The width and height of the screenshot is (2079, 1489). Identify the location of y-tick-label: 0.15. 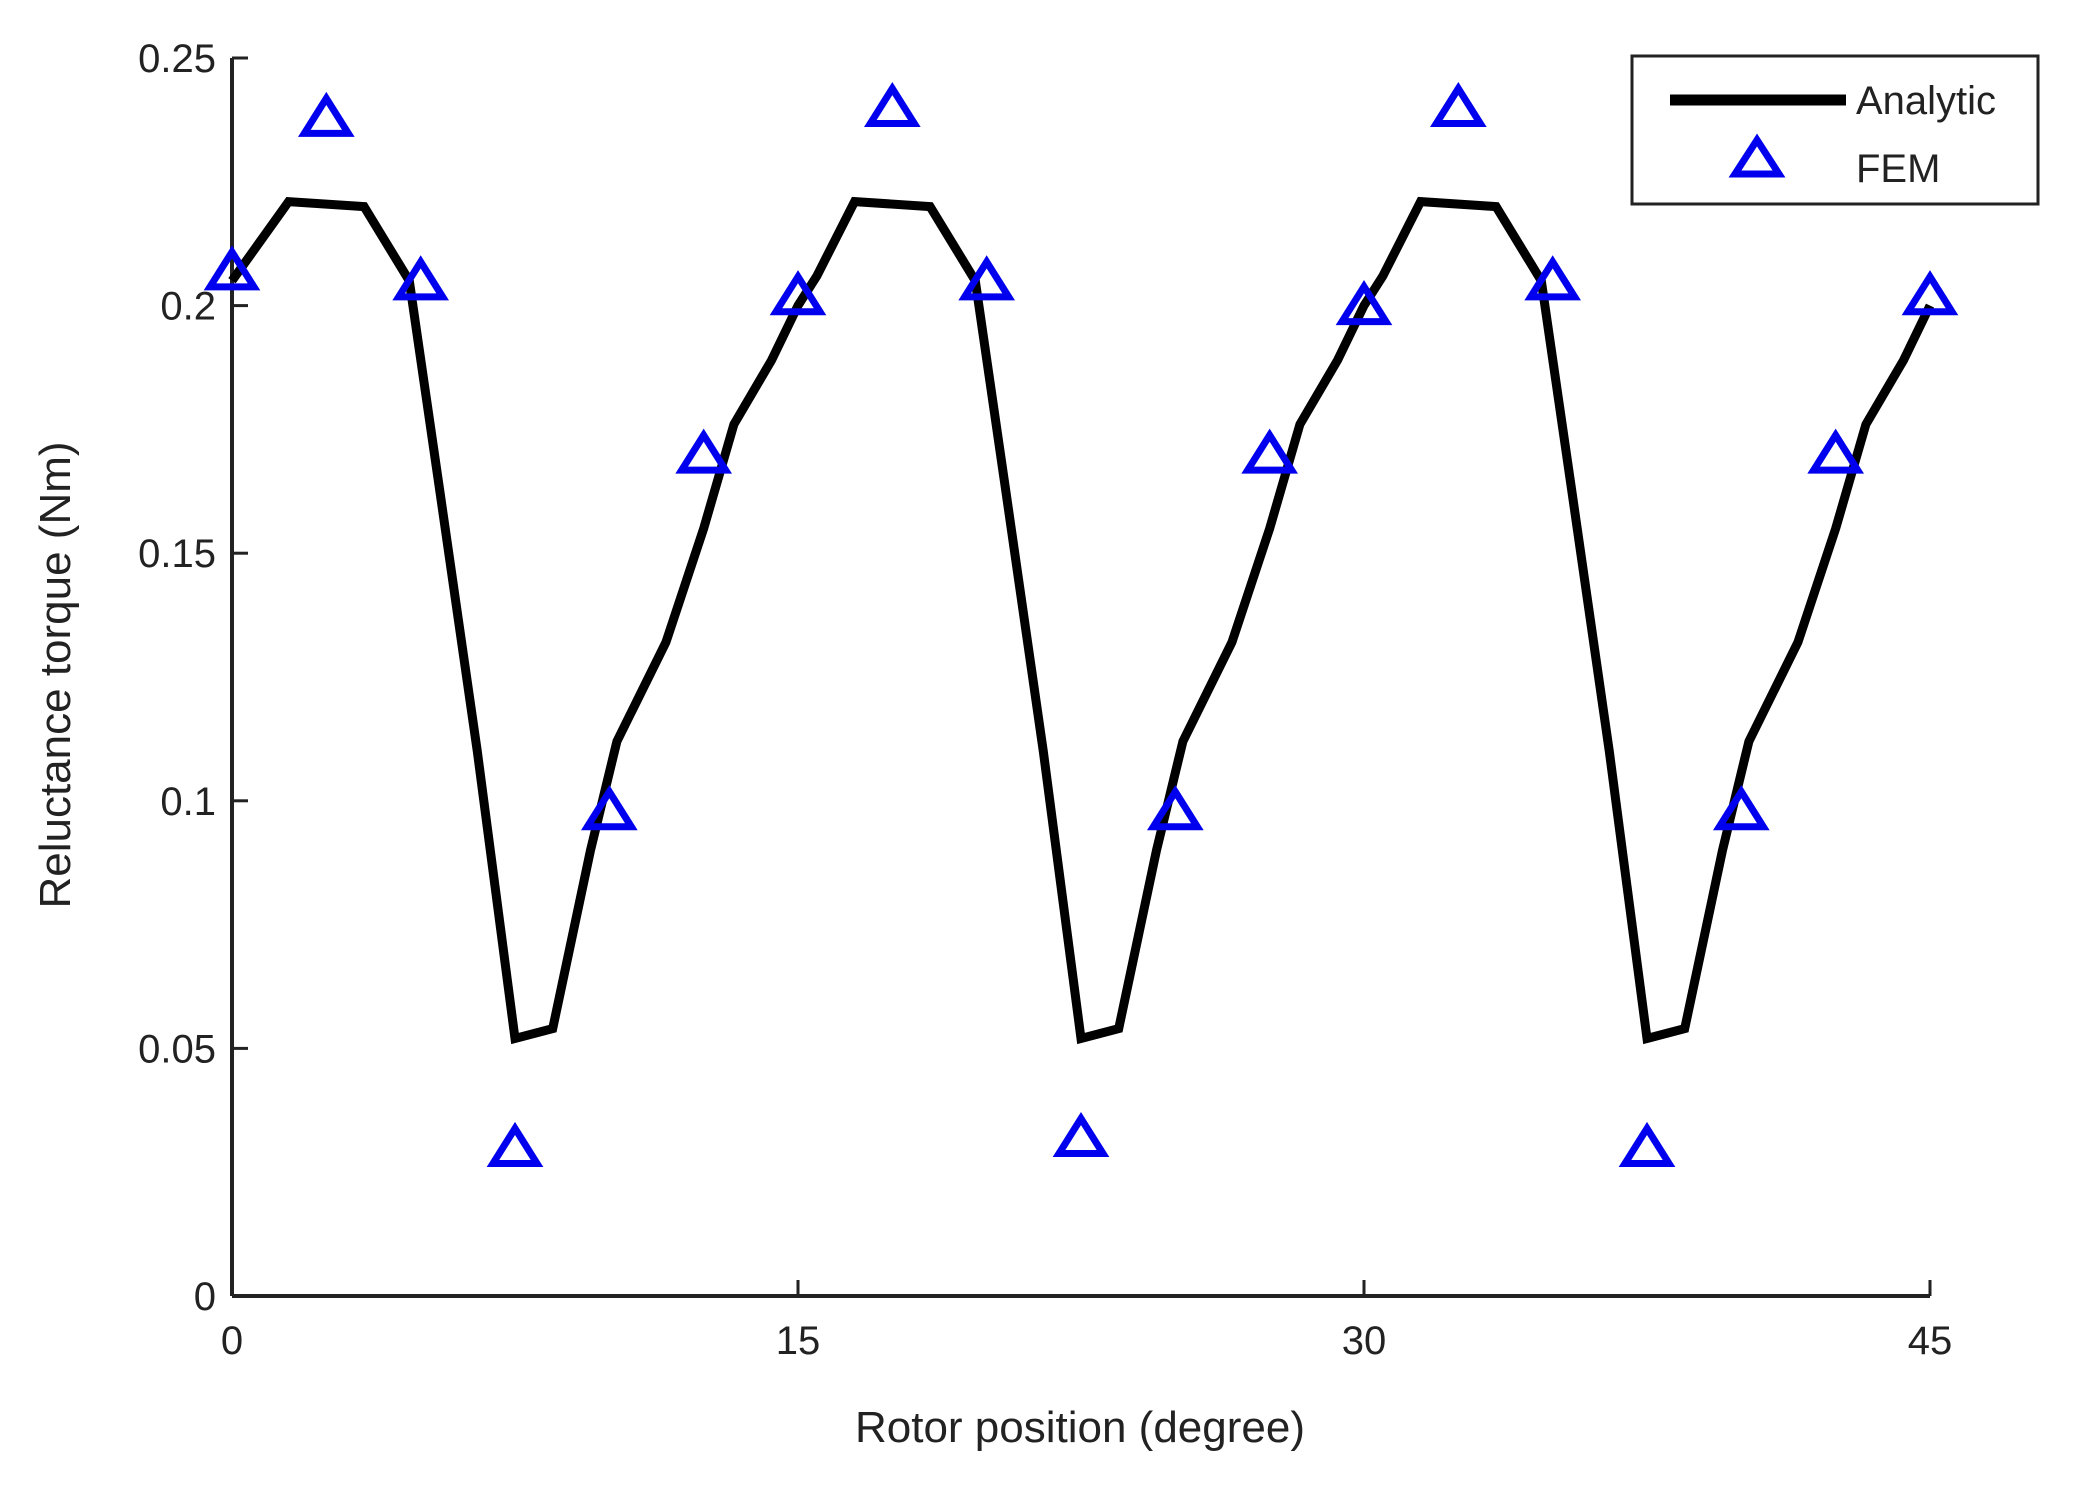
(177, 554).